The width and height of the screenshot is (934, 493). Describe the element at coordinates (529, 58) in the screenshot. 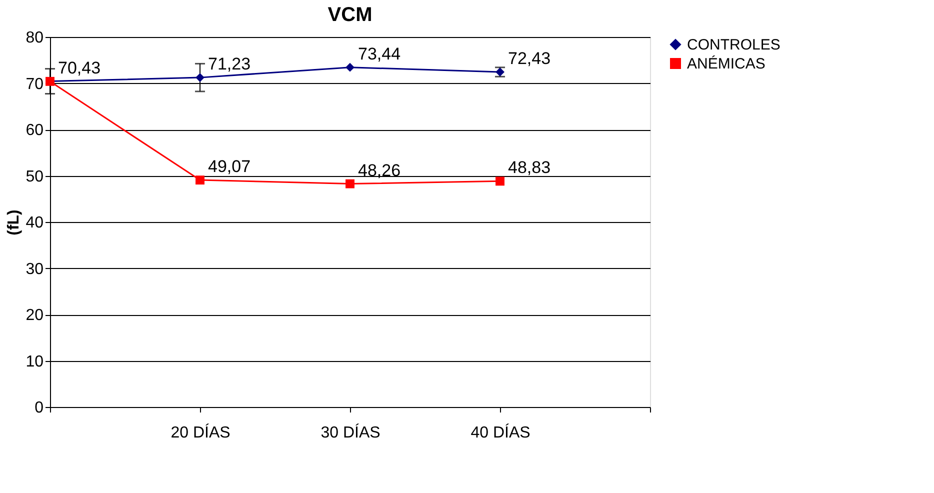

I see `data-label: 72,43` at that location.